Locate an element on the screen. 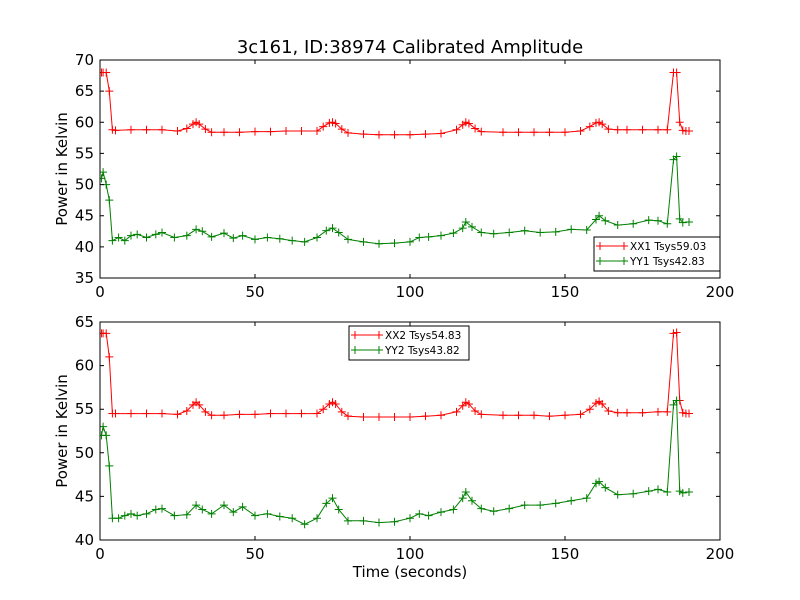 The image size is (800, 600). top-x-tick-label: 200 is located at coordinates (720, 292).